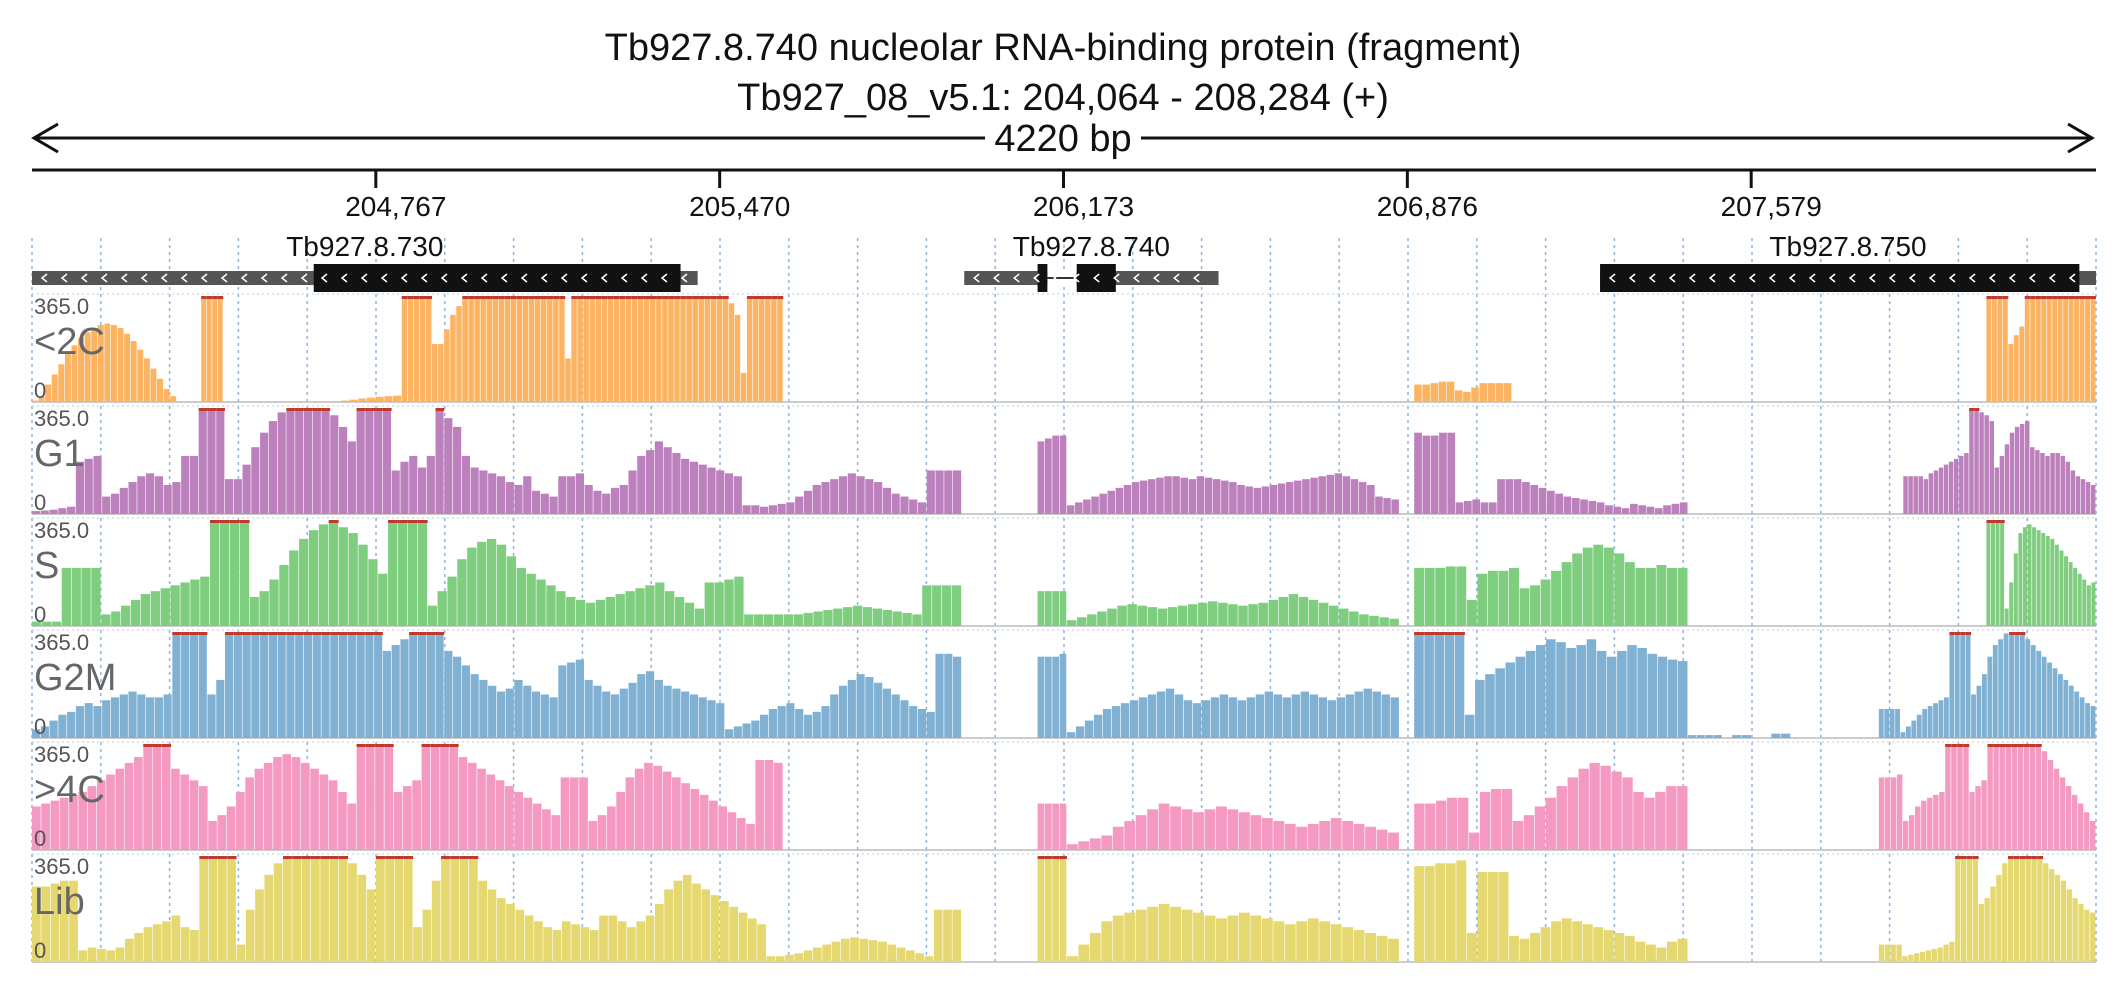 Image resolution: width=2126 pixels, height=1000 pixels. Describe the element at coordinates (1840, 278) in the screenshot. I see `gene-cds` at that location.